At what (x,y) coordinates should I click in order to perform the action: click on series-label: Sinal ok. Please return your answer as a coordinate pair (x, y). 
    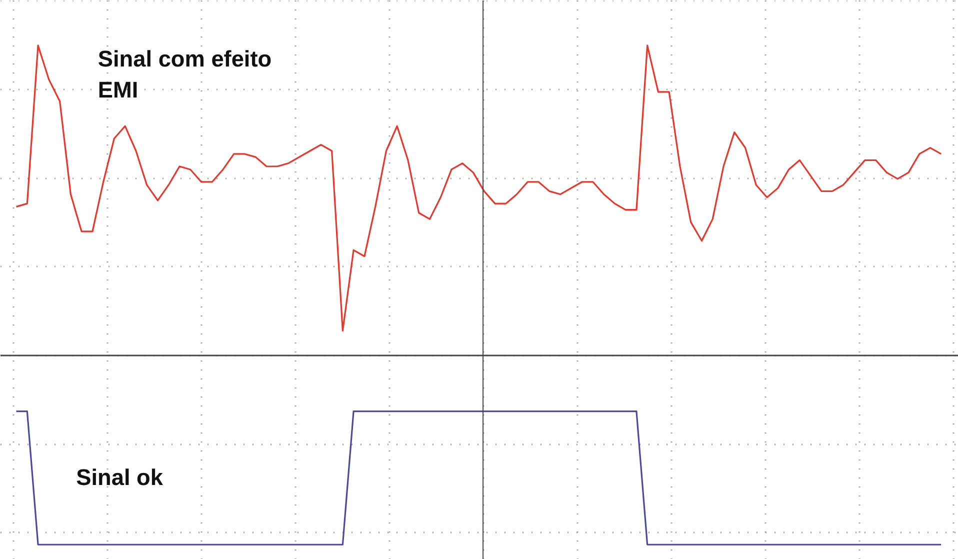
    Looking at the image, I should click on (120, 477).